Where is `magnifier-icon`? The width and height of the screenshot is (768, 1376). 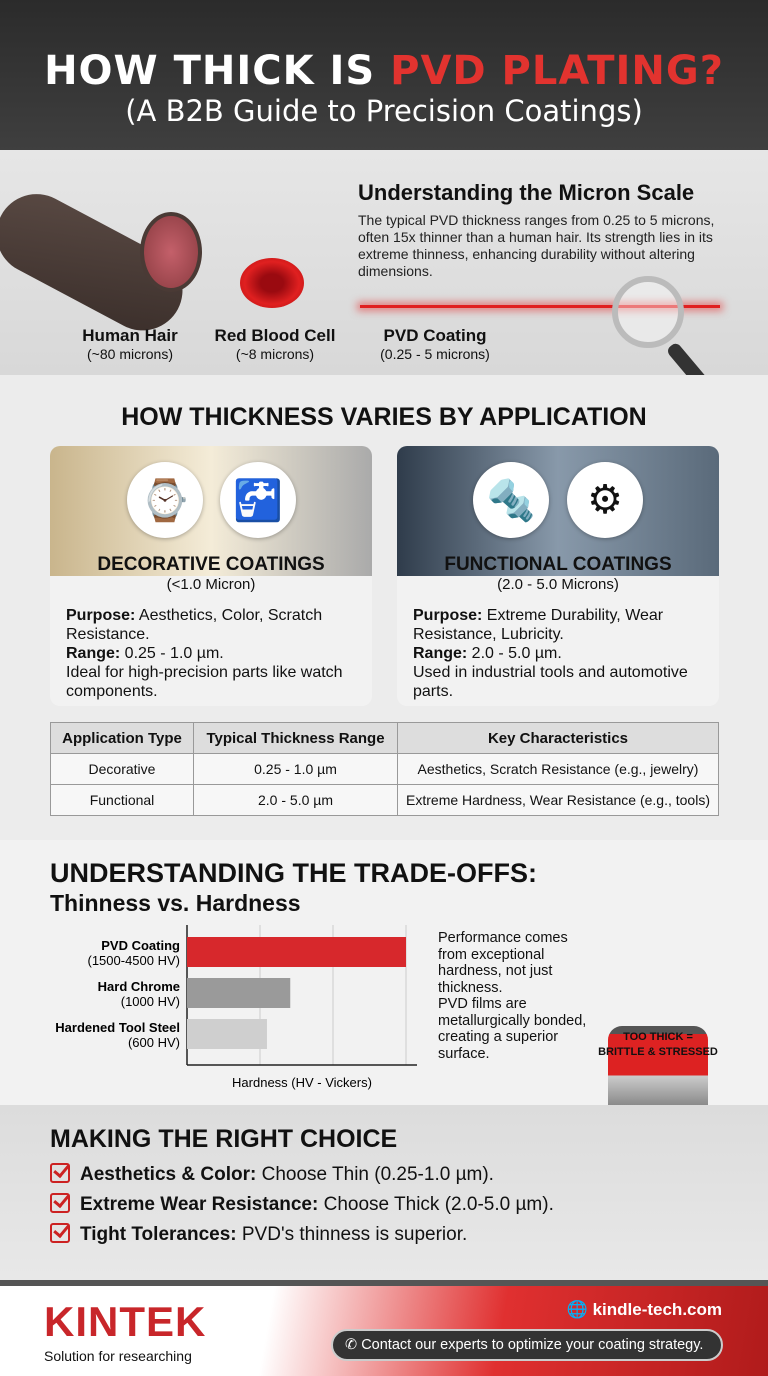
magnifier-icon is located at coordinates (648, 312).